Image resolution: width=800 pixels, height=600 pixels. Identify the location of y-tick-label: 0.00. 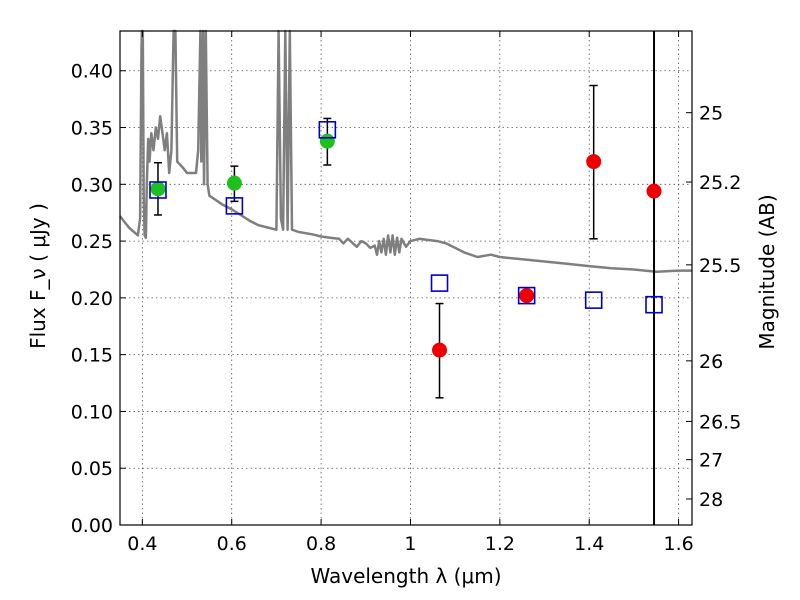
(92, 526).